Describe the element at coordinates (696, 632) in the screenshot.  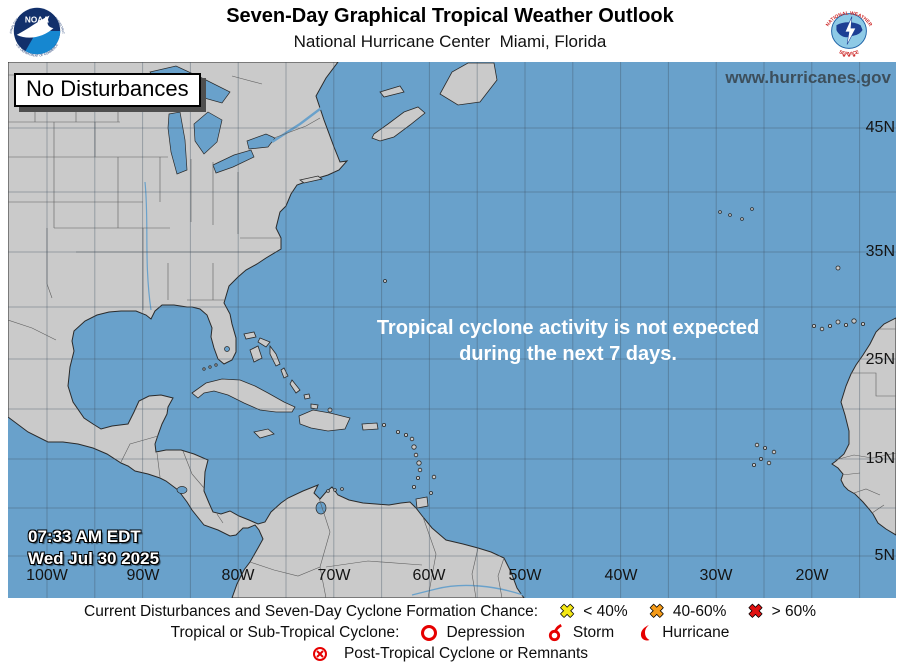
I see `hurricane-label: Hurricane` at that location.